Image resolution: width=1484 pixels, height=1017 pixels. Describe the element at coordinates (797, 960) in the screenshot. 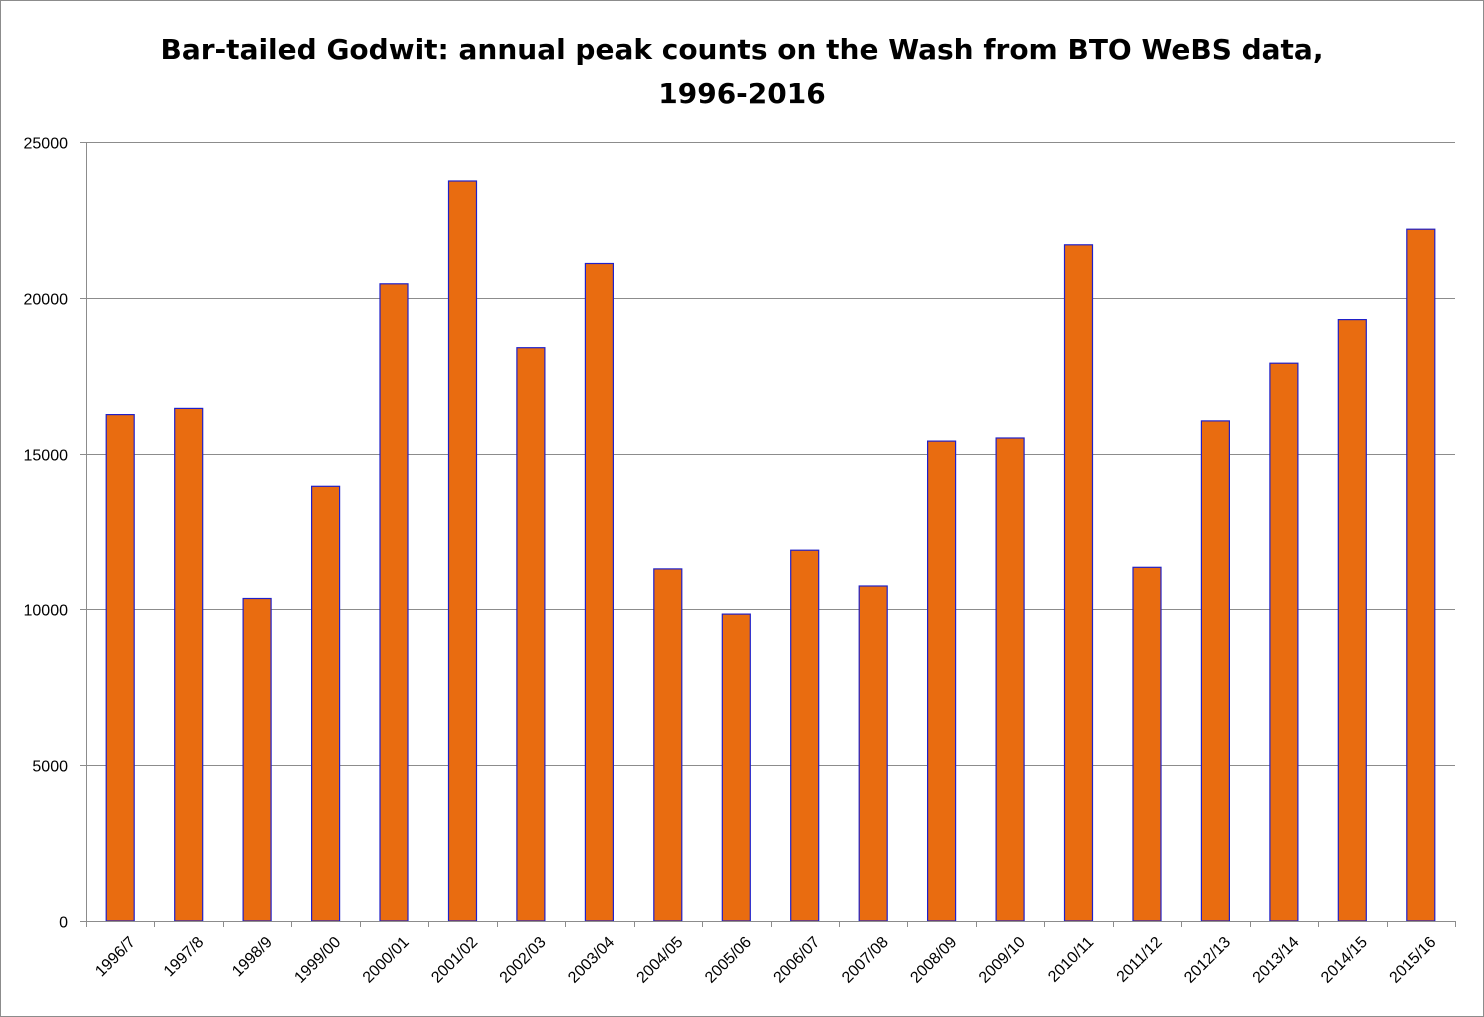

I see `x-tick-label-2006/07: 2006/07` at that location.